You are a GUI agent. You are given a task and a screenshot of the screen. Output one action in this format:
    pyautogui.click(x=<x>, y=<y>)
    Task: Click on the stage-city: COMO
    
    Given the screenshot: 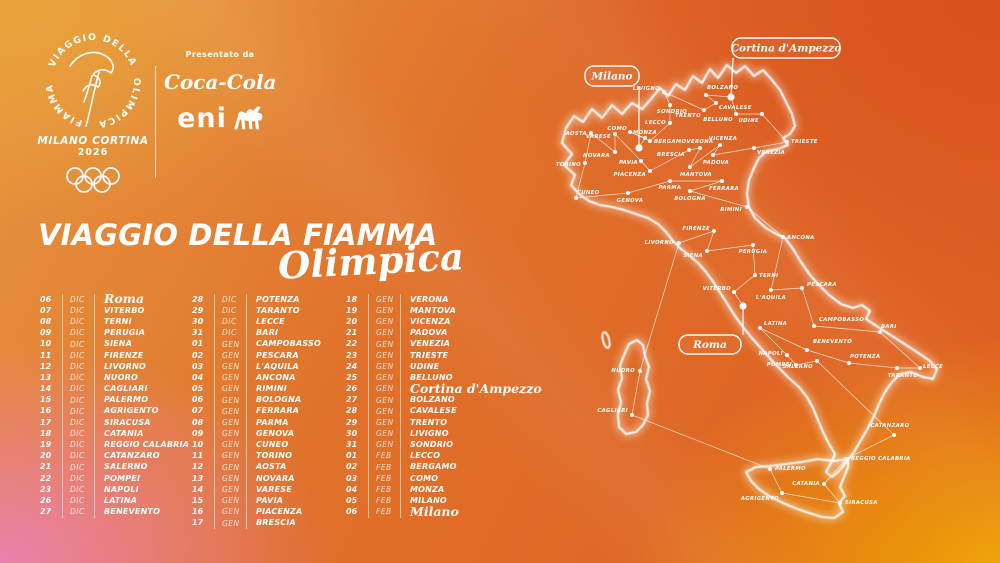 What is the action you would take?
    pyautogui.click(x=450, y=479)
    